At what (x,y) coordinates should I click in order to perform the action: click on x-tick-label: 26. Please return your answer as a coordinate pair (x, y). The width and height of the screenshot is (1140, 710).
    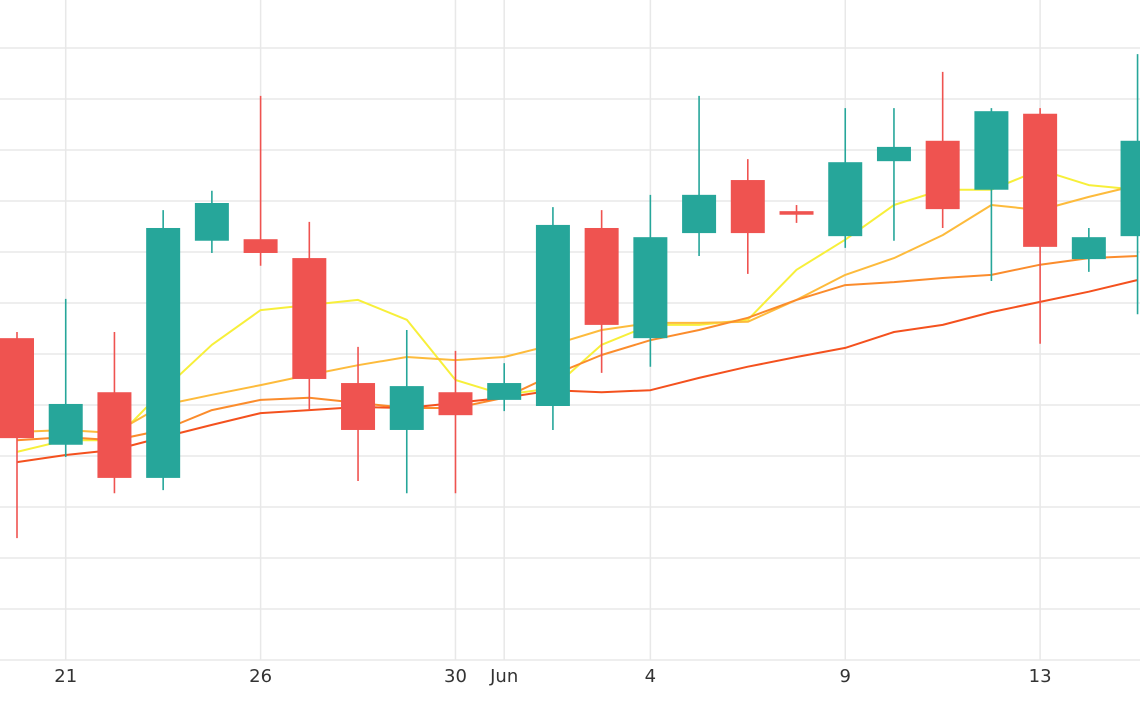
    Looking at the image, I should click on (260, 676).